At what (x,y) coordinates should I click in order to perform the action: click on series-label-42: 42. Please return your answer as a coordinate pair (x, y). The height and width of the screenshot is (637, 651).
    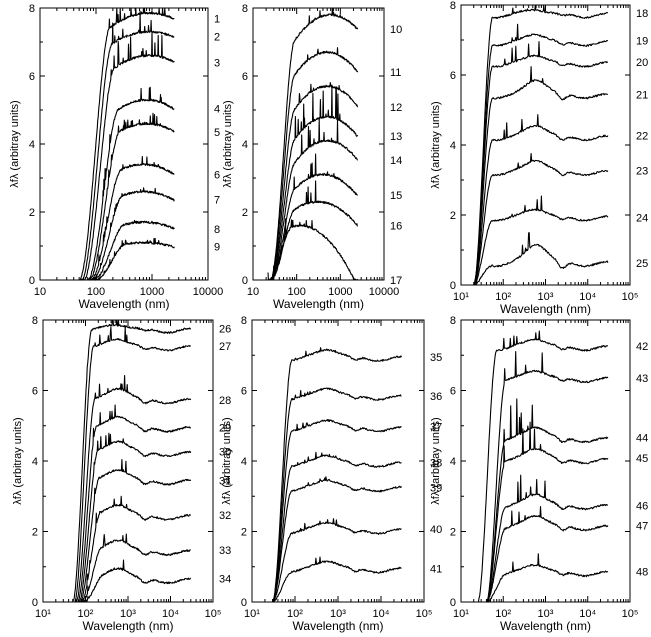
    Looking at the image, I should click on (642, 347).